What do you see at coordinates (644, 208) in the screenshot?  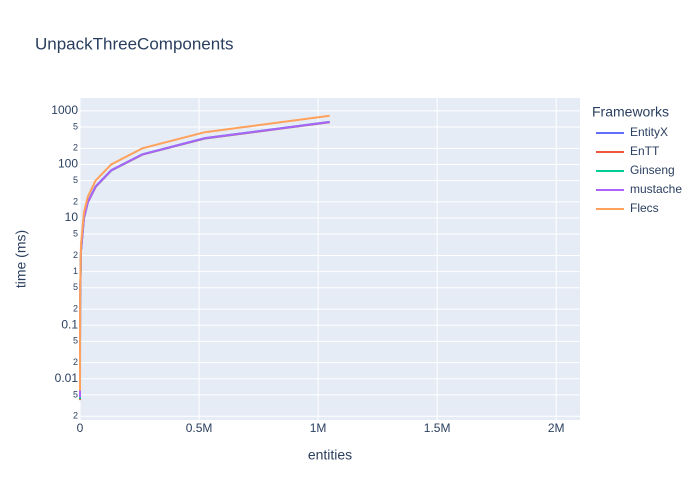 I see `legend-label: Flecs` at bounding box center [644, 208].